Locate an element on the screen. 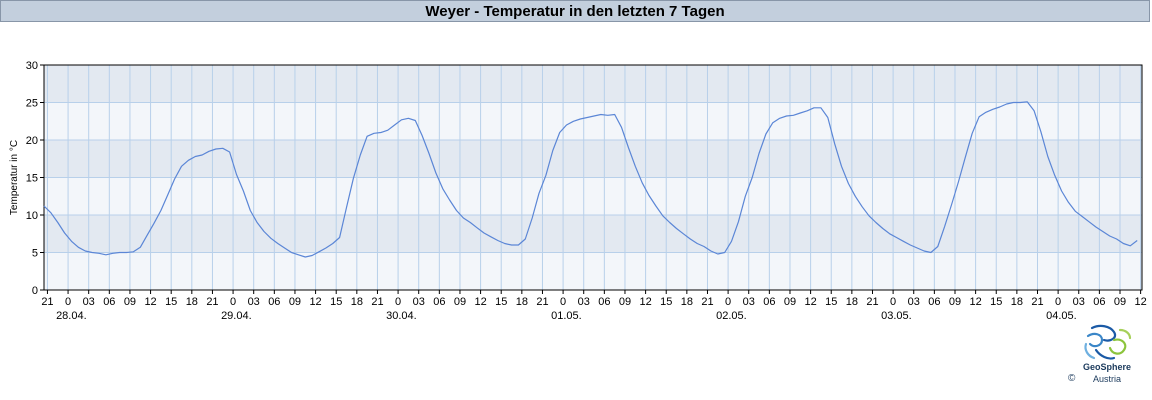 This screenshot has width=1152, height=400. y-axis-label: Temperatur in °C is located at coordinates (14, 177).